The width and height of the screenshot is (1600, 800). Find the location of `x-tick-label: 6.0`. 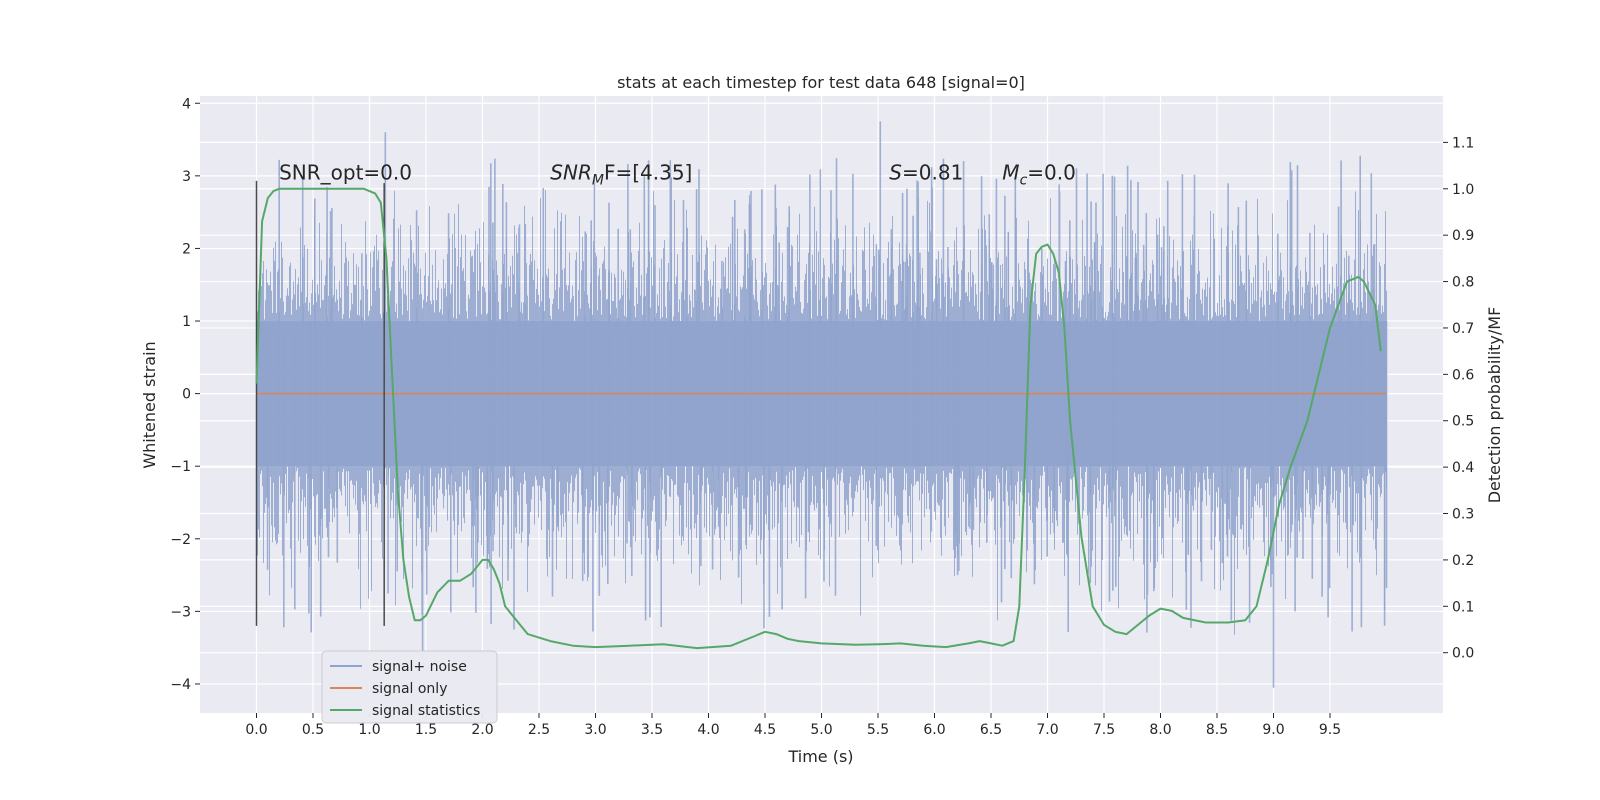

x-tick-label: 6.0 is located at coordinates (934, 730).